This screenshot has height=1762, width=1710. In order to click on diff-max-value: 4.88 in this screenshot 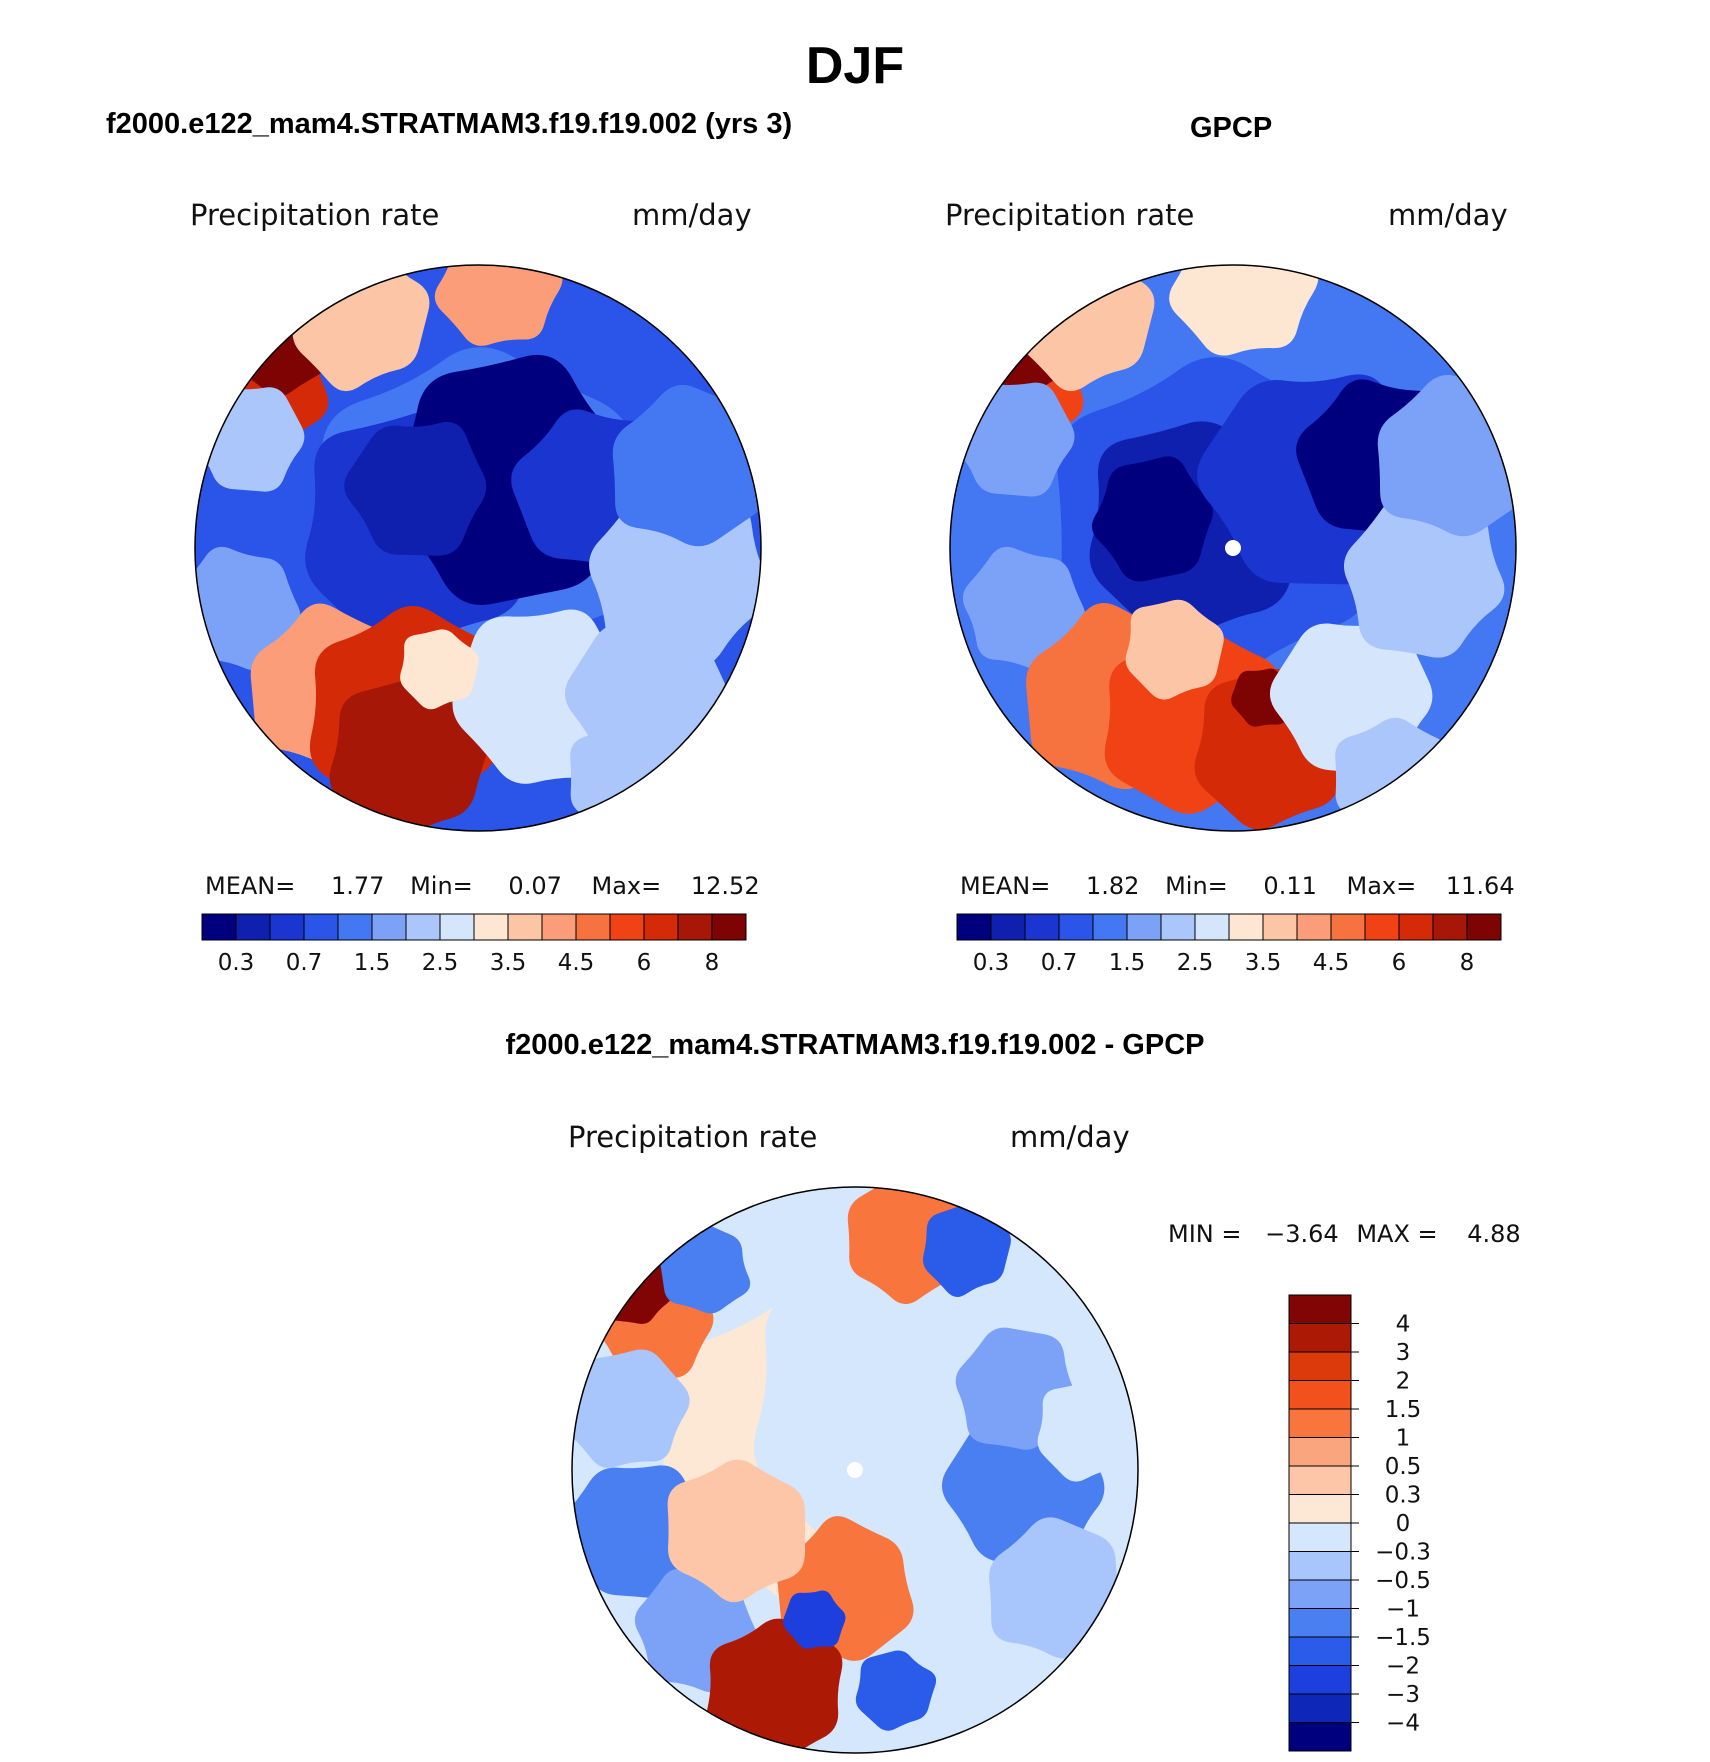, I will do `click(1494, 1234)`.